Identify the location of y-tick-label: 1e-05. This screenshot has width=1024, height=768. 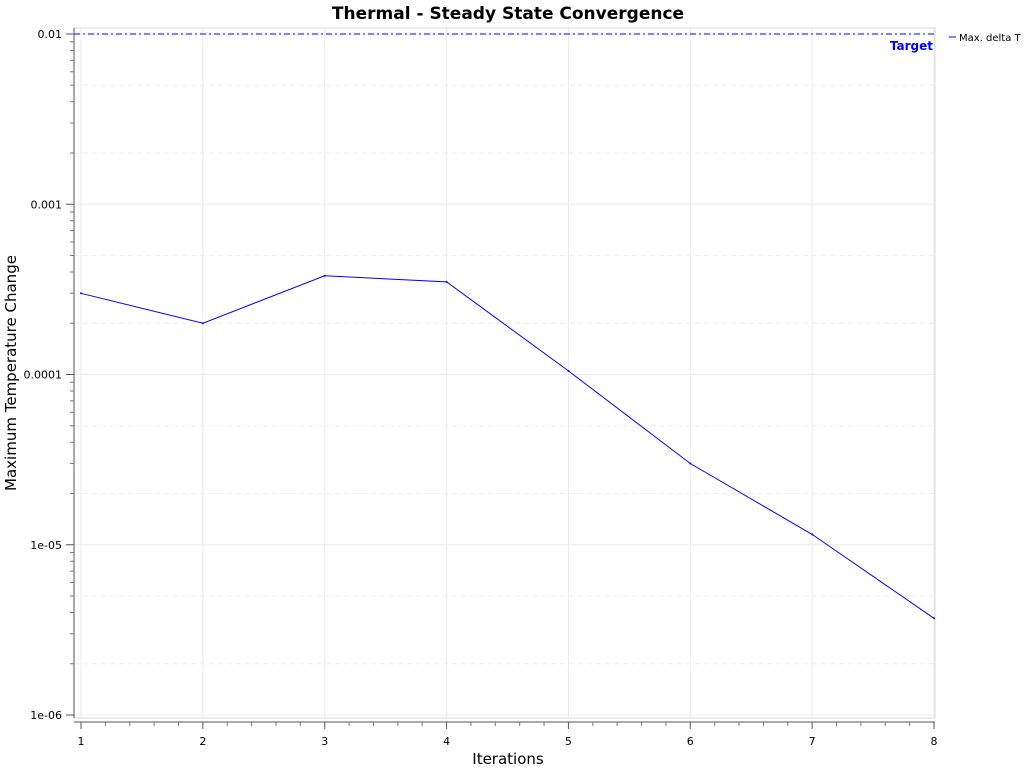
(46, 545).